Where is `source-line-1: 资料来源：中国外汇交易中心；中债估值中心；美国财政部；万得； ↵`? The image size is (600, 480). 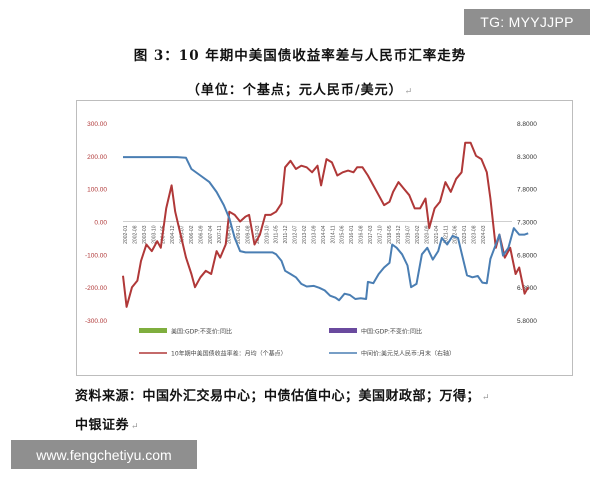 source-line-1: 资料来源：中国外汇交易中心；中债估值中心；美国财政部；万得； ↵ is located at coordinates (282, 394).